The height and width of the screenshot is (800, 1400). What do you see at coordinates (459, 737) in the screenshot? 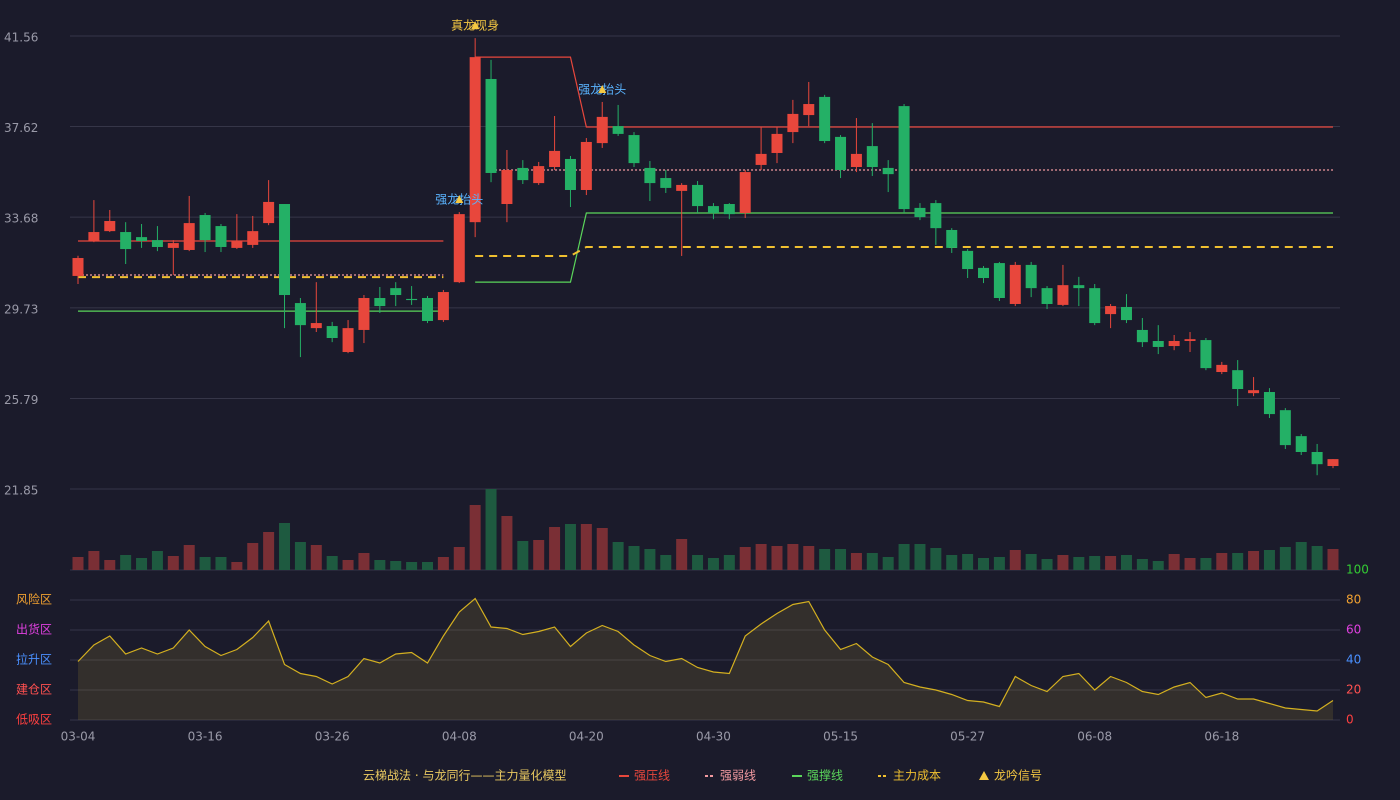
I see `x-tick-label: 04-08` at bounding box center [459, 737].